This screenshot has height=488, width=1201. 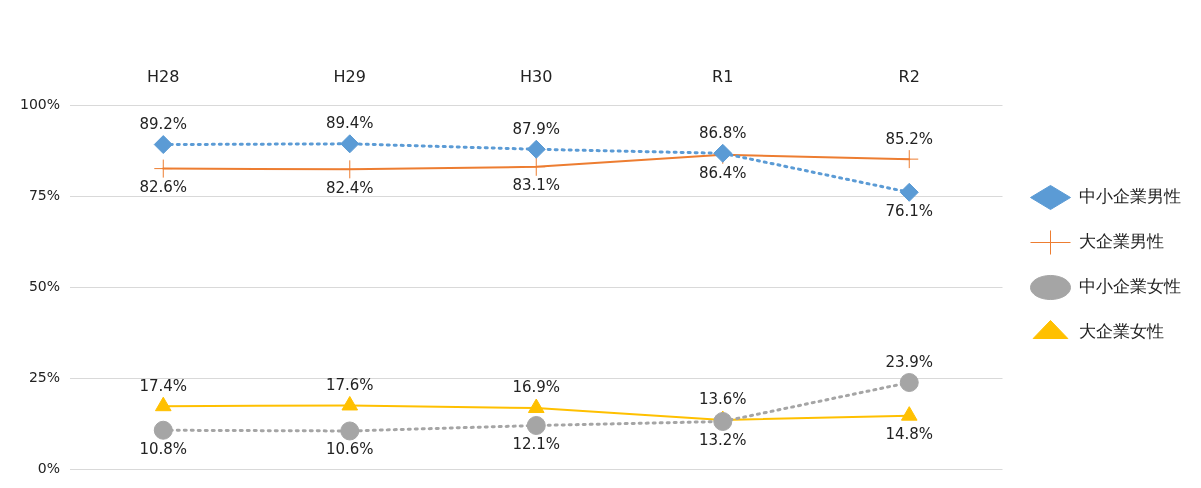 What do you see at coordinates (722, 132) in the screenshot?
I see `data-label: 86.8%` at bounding box center [722, 132].